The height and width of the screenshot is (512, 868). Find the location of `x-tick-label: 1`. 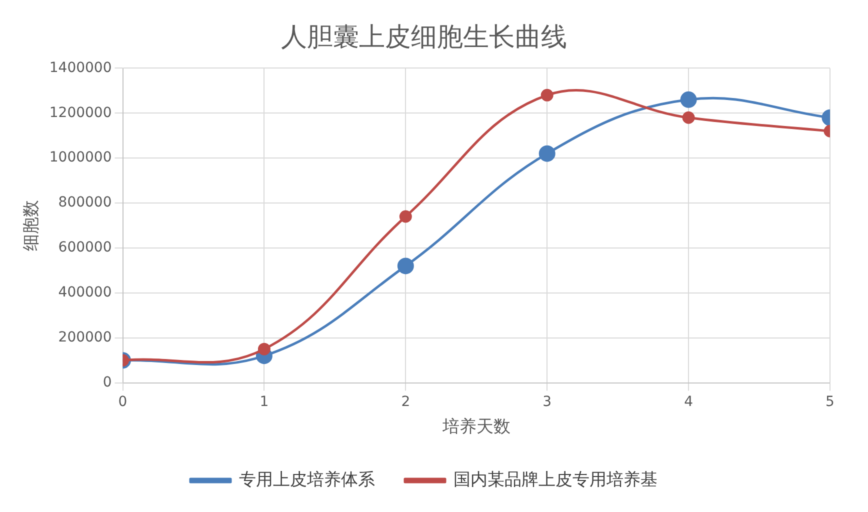

x-tick-label: 1 is located at coordinates (264, 402).